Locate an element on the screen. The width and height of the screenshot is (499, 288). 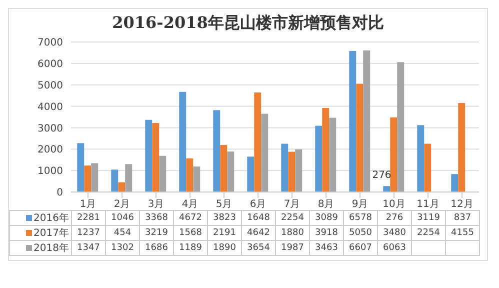
data-label: 2281 is located at coordinates (89, 218).